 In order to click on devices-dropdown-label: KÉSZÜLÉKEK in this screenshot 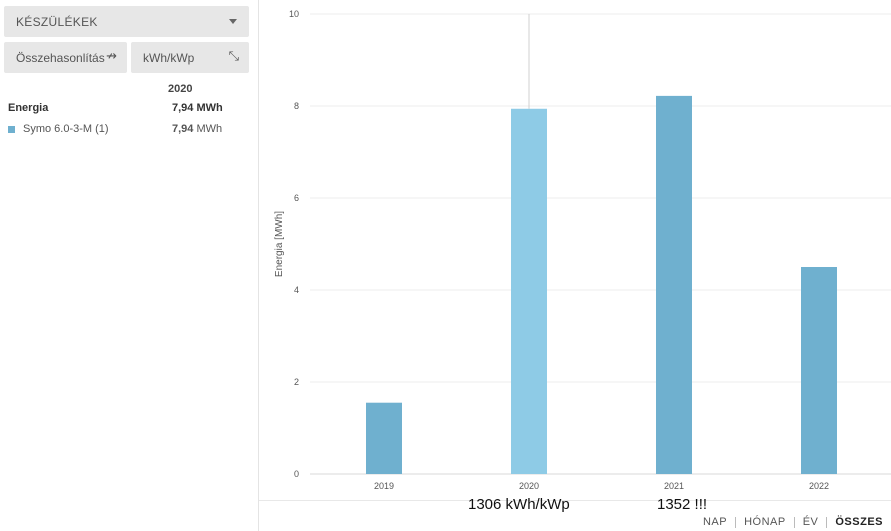, I will do `click(57, 21)`.